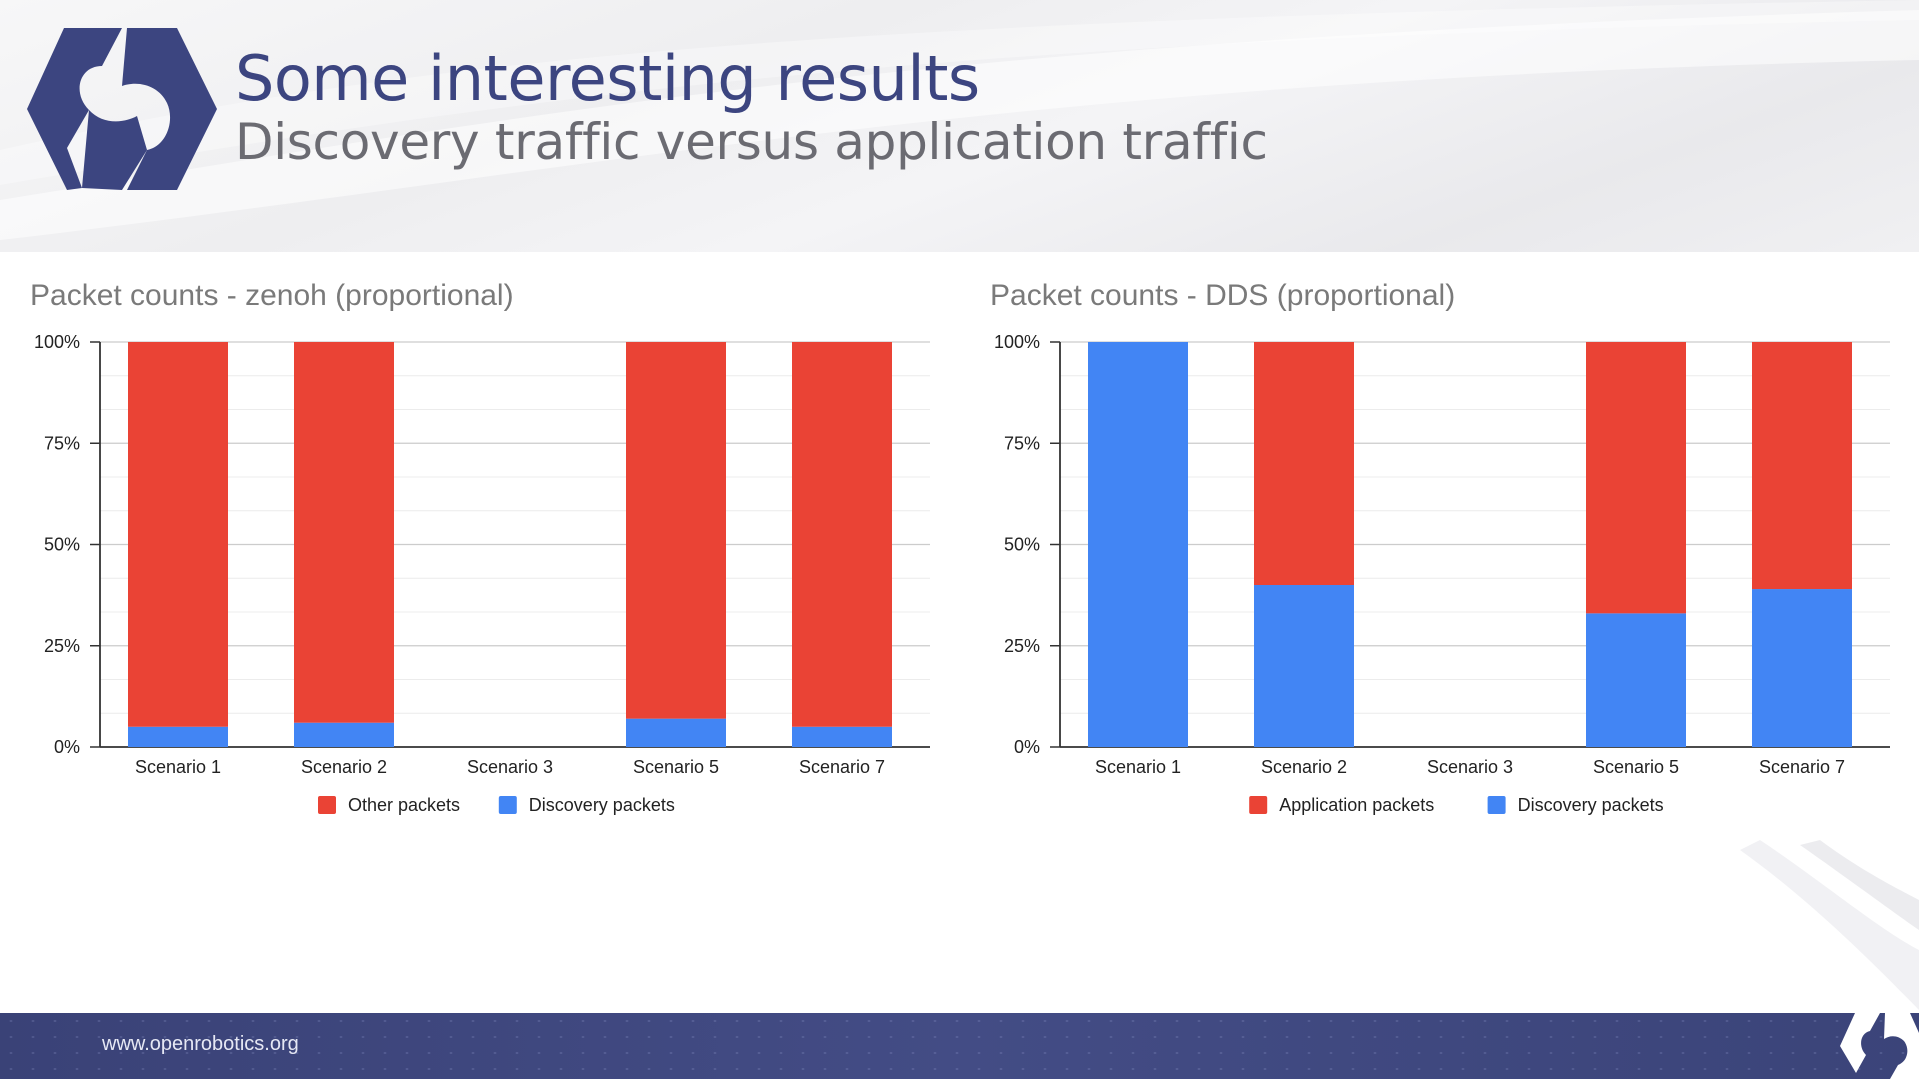 Image resolution: width=1919 pixels, height=1079 pixels. Describe the element at coordinates (1356, 805) in the screenshot. I see `legend-label: Application packets` at that location.